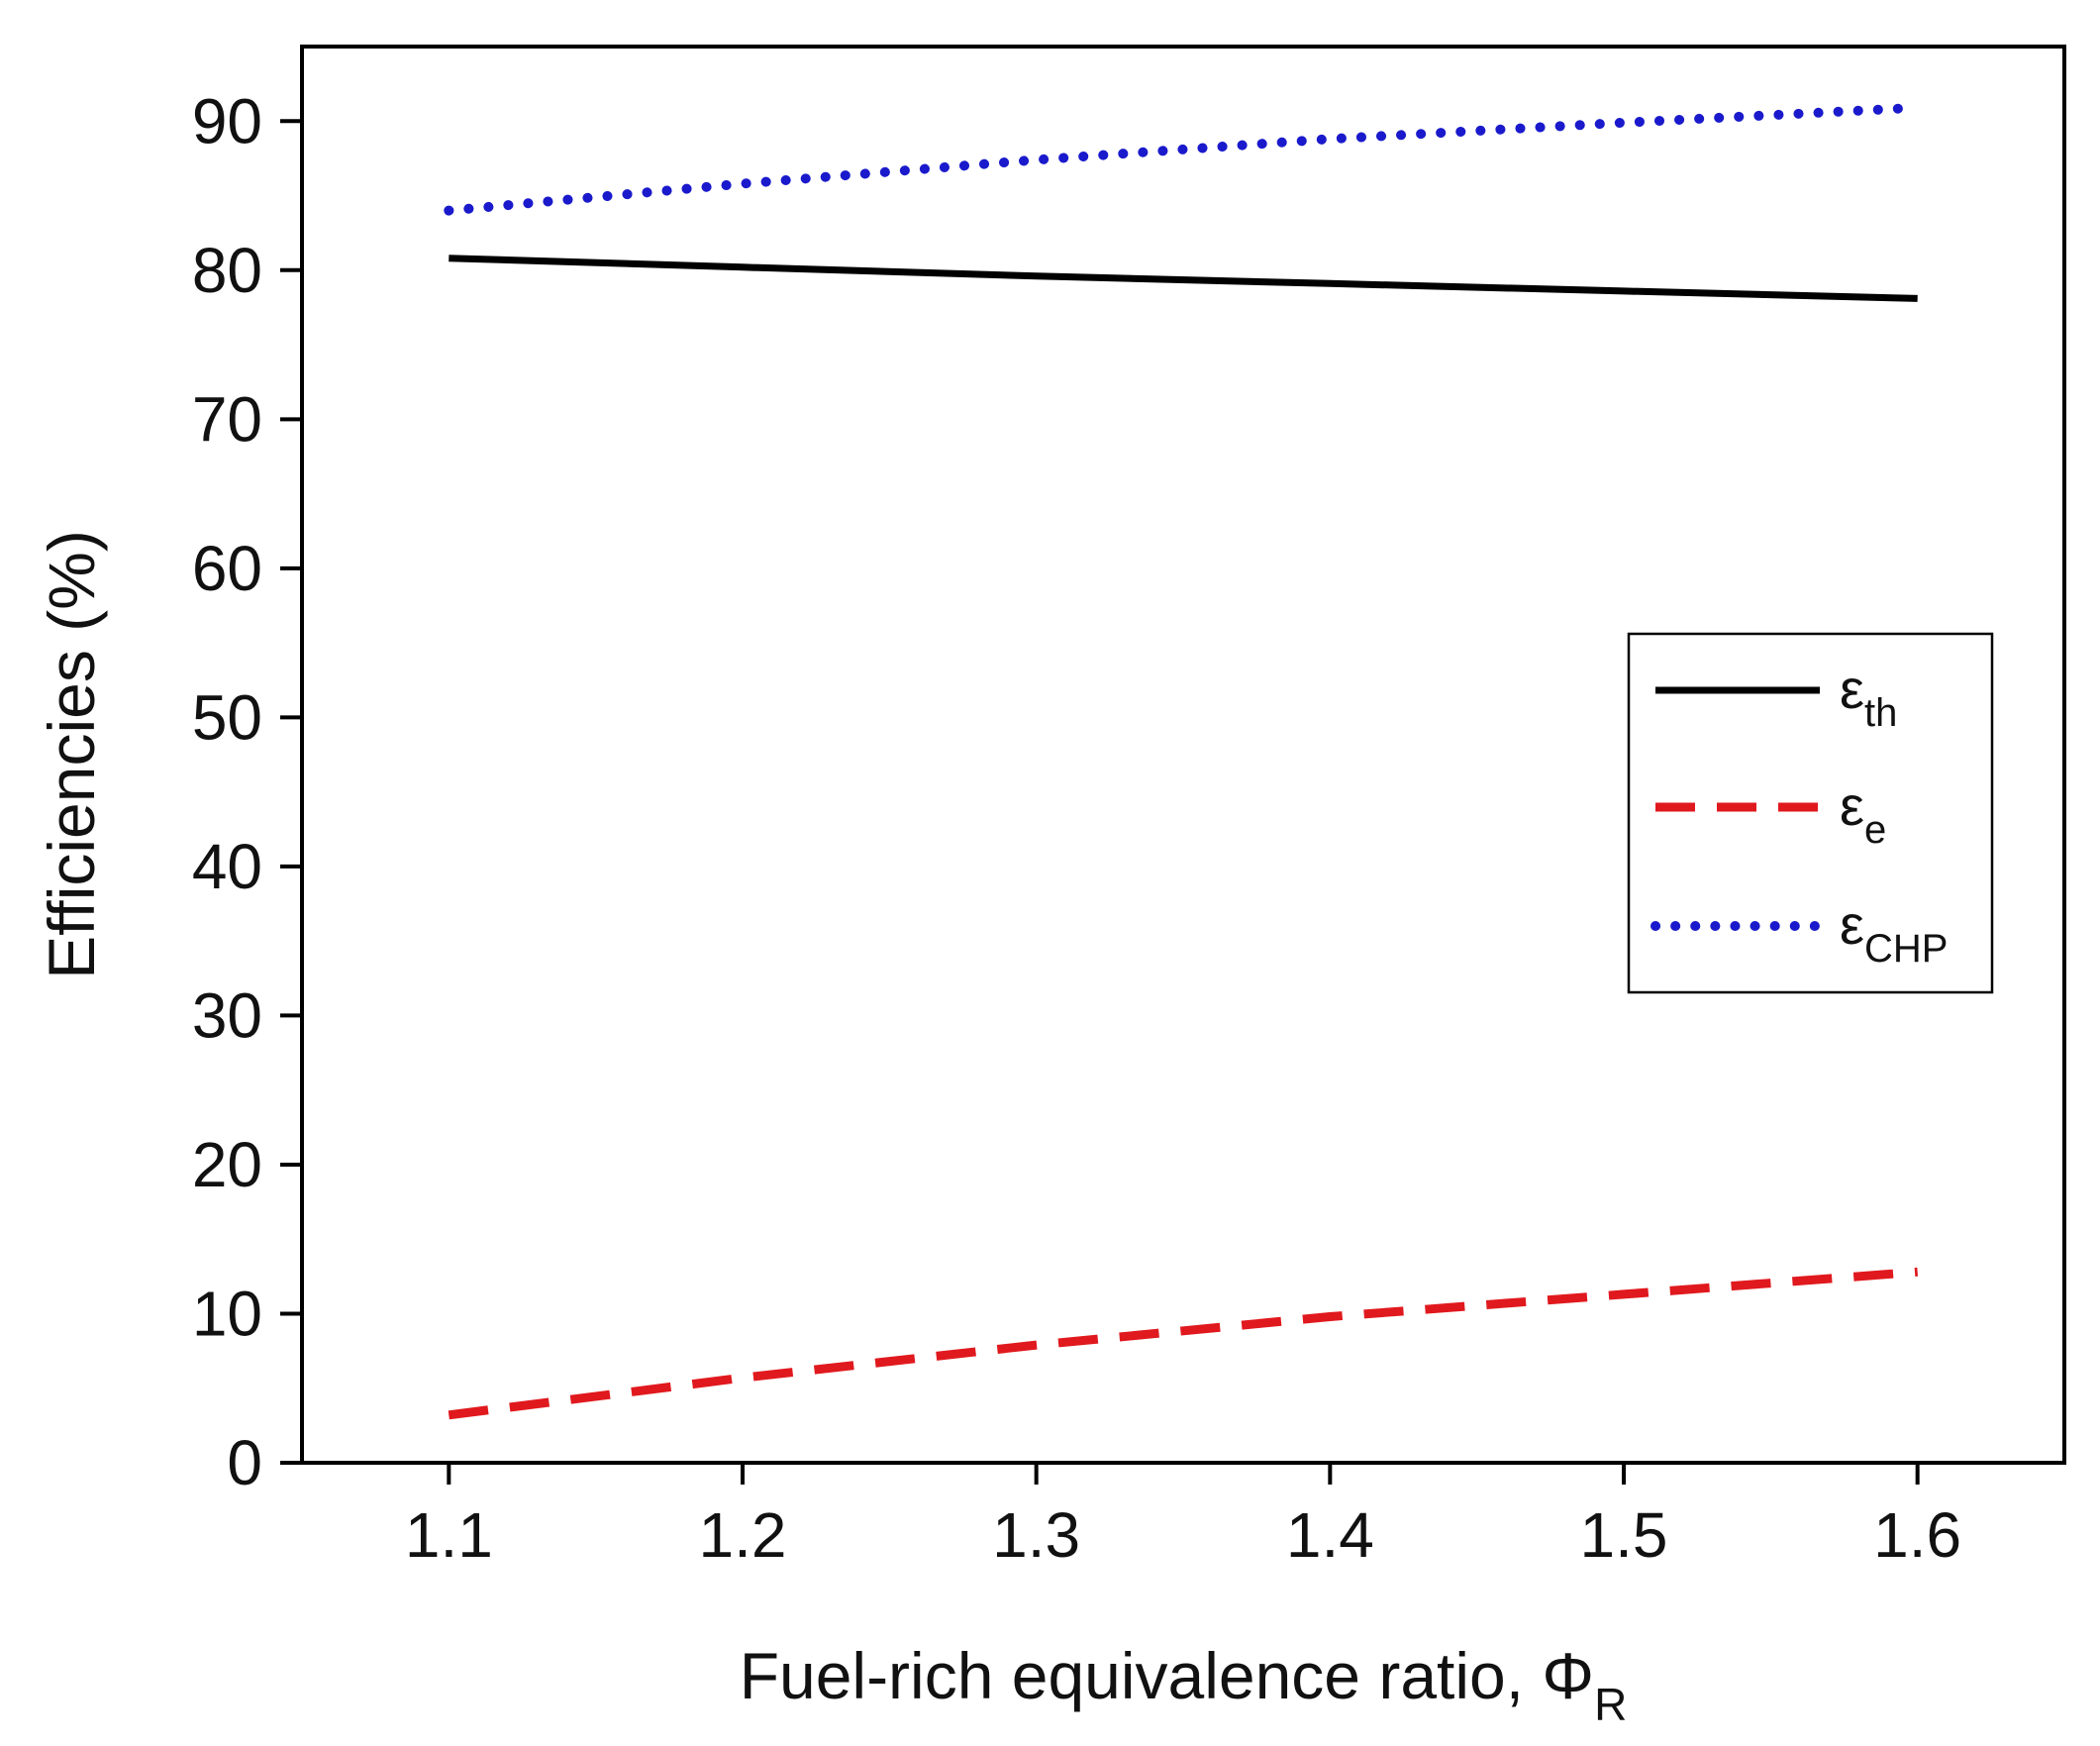 The width and height of the screenshot is (2100, 1746). What do you see at coordinates (743, 1535) in the screenshot?
I see `x-tick-label: 1.2` at bounding box center [743, 1535].